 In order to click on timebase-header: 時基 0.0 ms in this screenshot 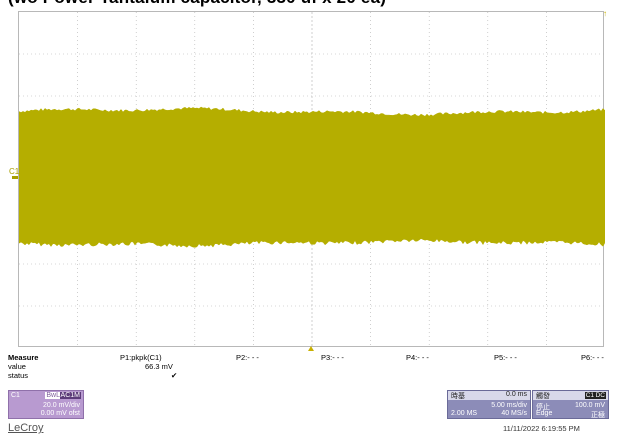, I will do `click(489, 395)`.